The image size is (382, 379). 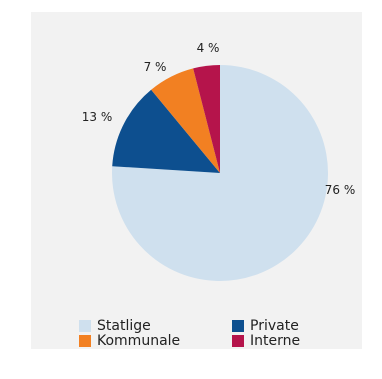 I want to click on legend-item-kommunale: Kommunale, so click(x=129, y=341).